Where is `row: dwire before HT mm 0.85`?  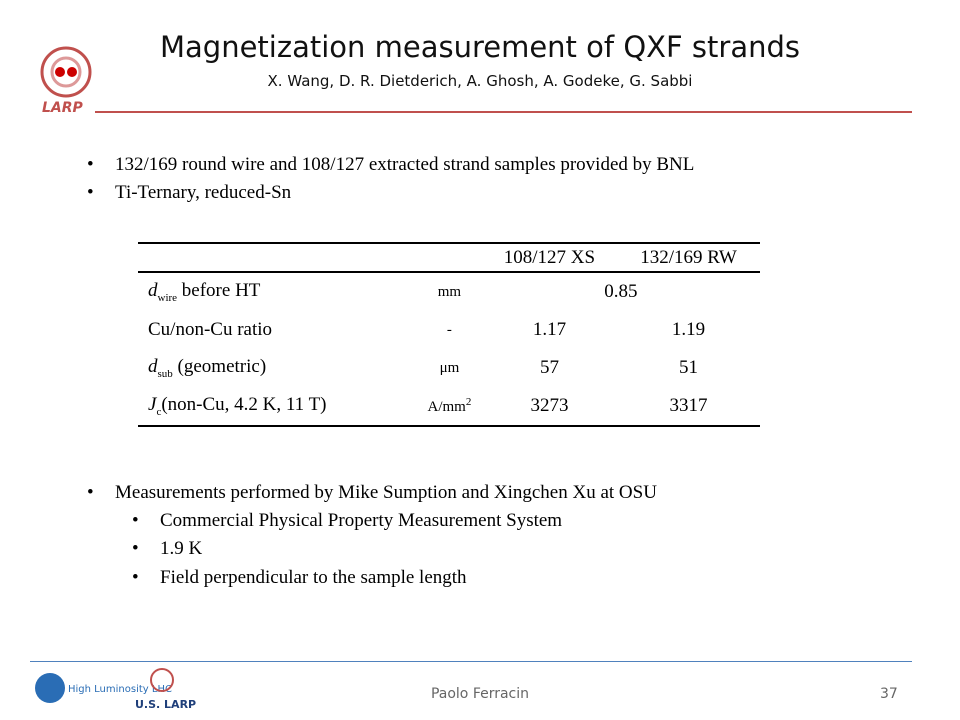
row: dwire before HT mm 0.85 is located at coordinates (449, 291).